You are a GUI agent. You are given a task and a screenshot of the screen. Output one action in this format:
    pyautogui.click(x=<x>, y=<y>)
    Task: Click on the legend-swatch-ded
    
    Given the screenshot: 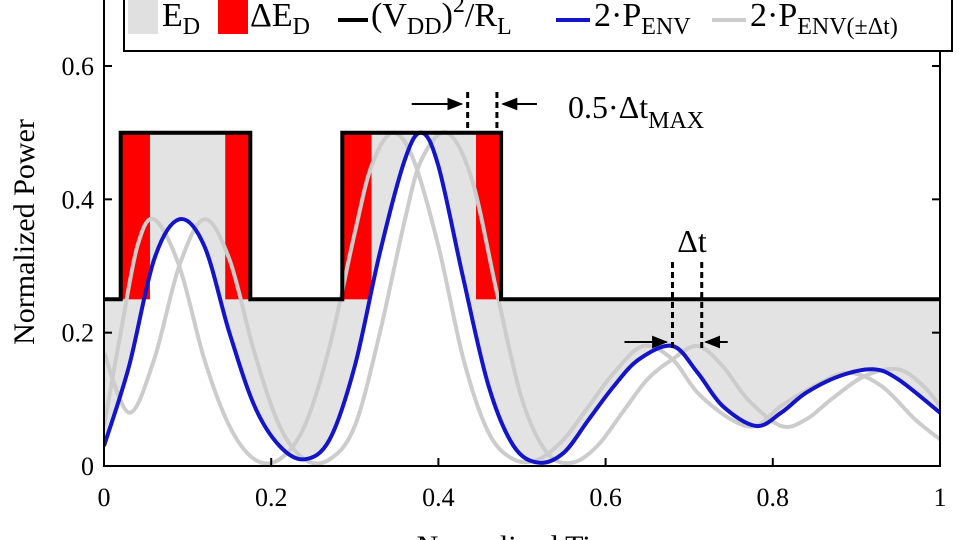 What is the action you would take?
    pyautogui.click(x=233, y=17)
    